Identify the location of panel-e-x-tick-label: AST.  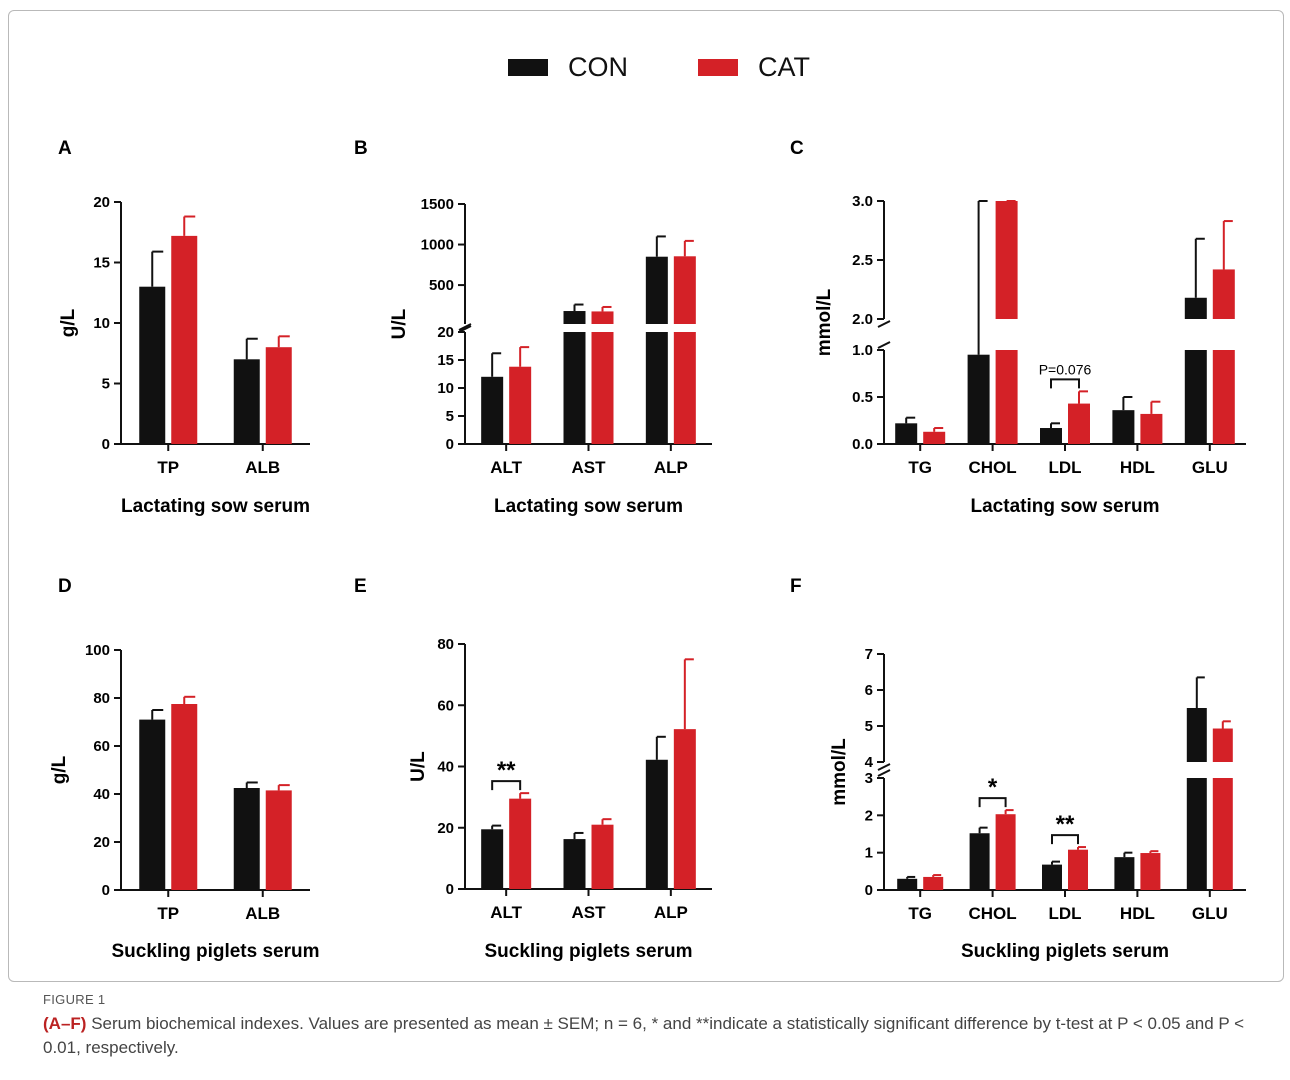
(589, 912).